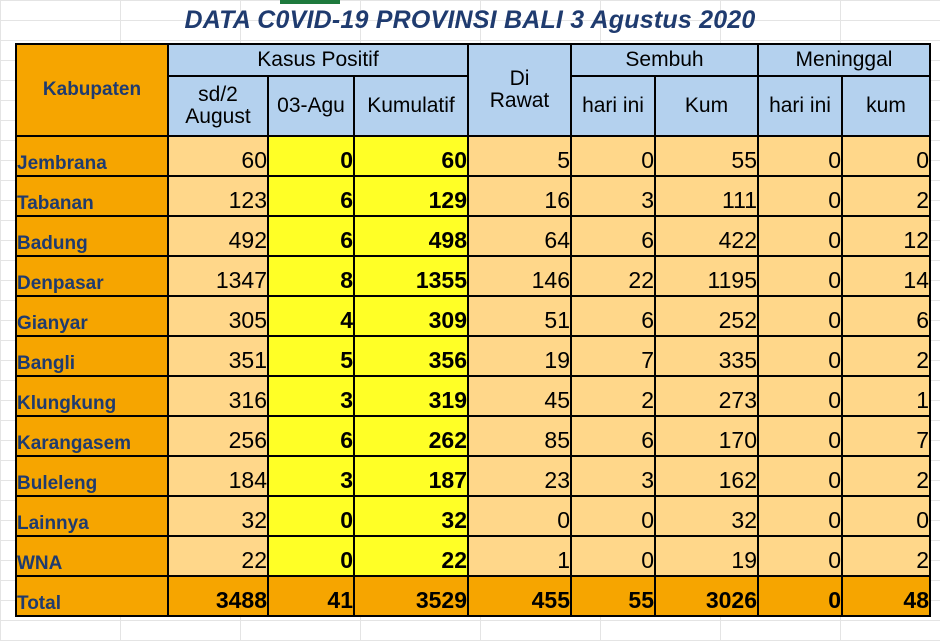 The height and width of the screenshot is (641, 940). I want to click on row-name: Denpasar, so click(92, 276).